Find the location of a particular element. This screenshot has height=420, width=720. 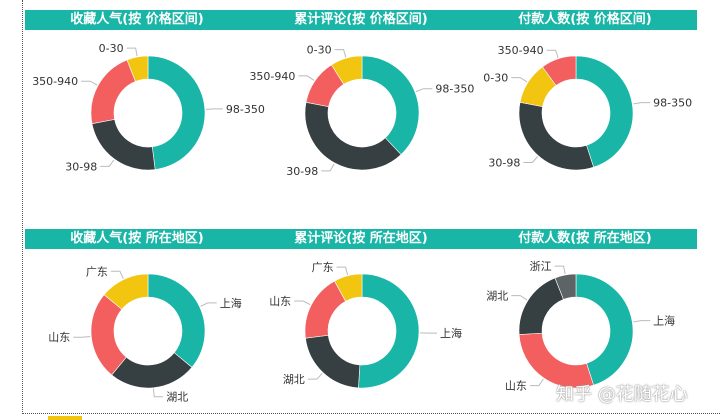

panel-title: 收藏人气(按 所在地区) is located at coordinates (137, 238).